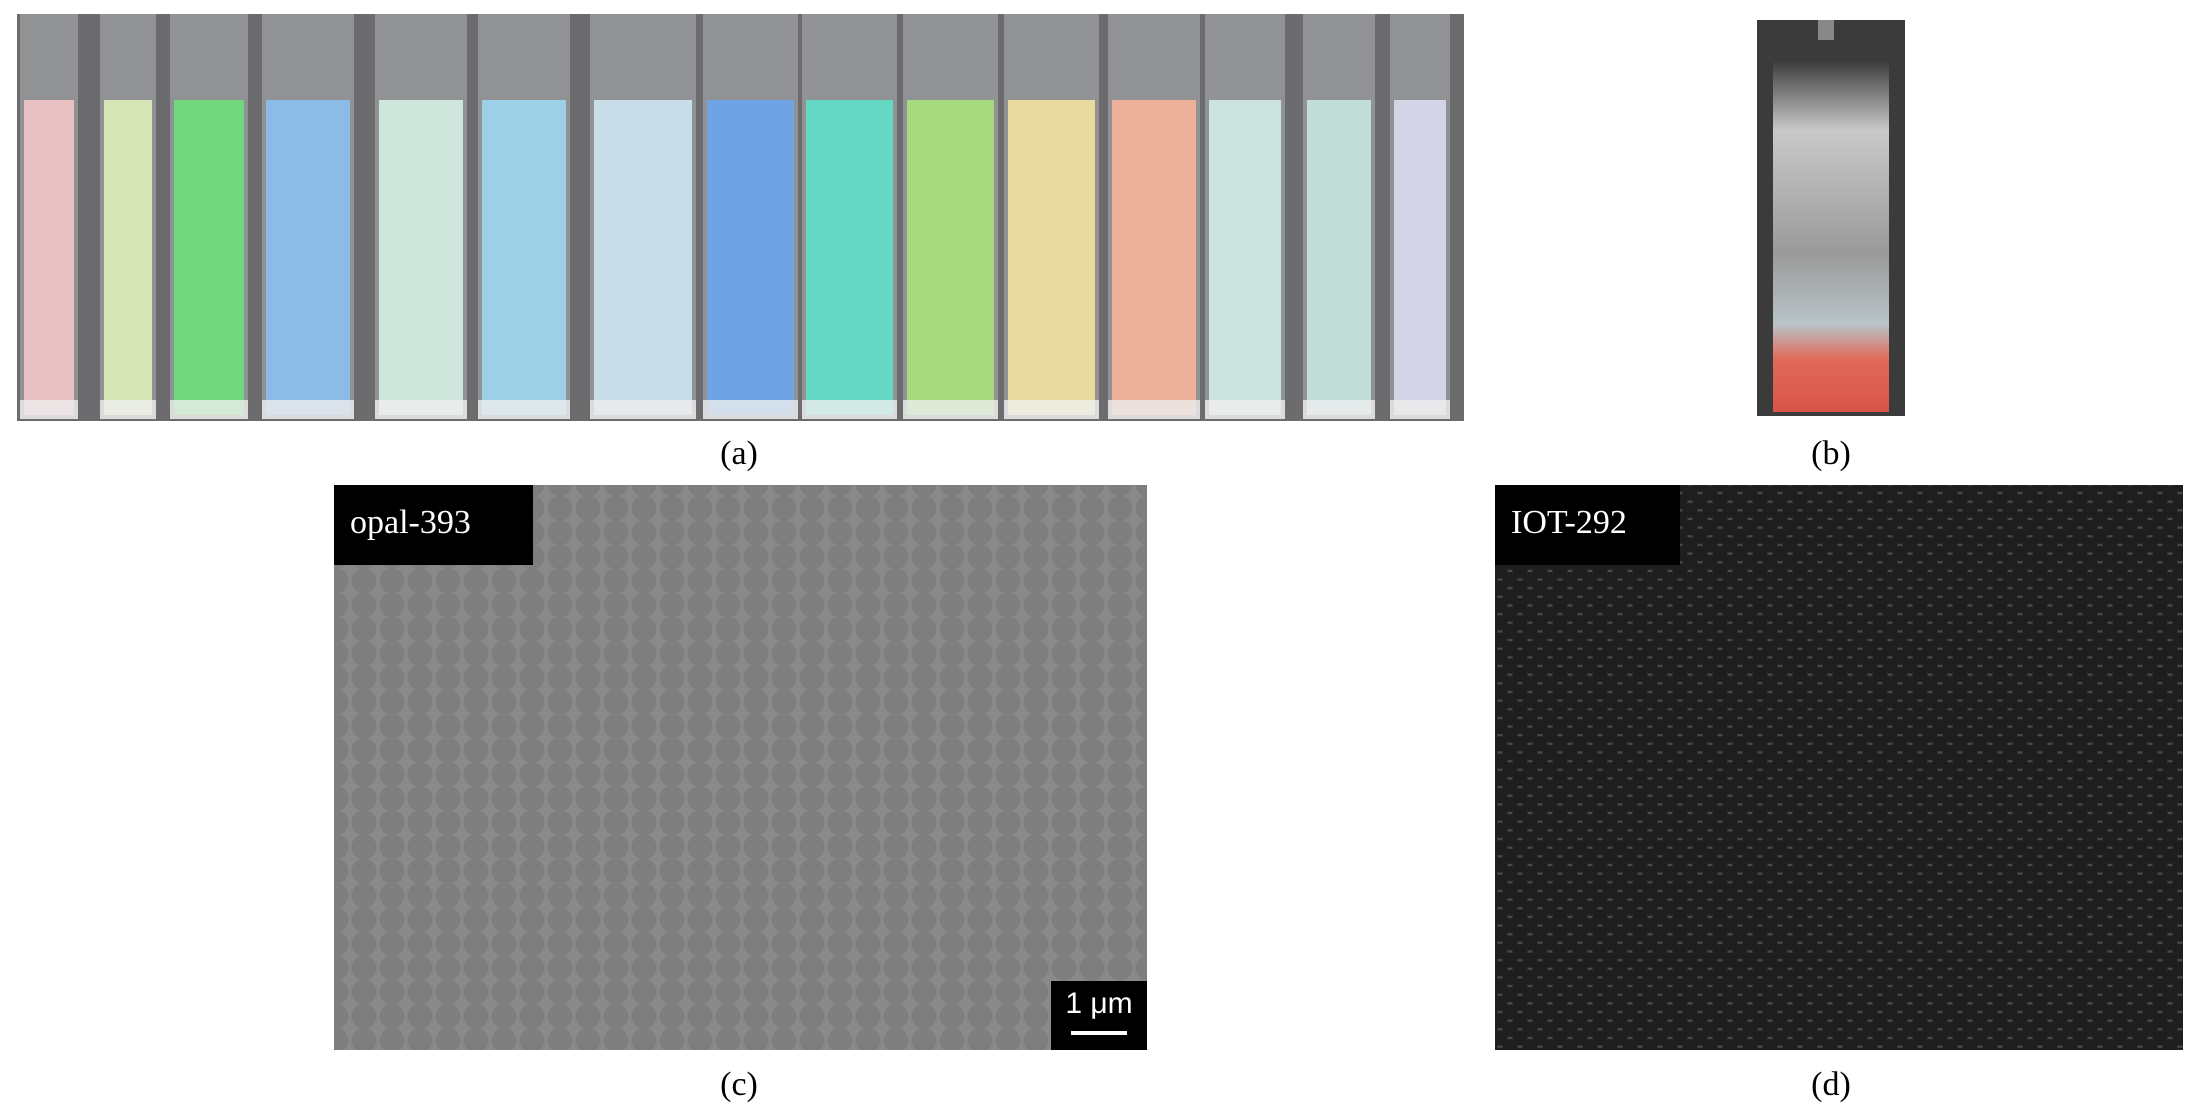 The image size is (2198, 1117). Describe the element at coordinates (1831, 236) in the screenshot. I see `slide` at that location.